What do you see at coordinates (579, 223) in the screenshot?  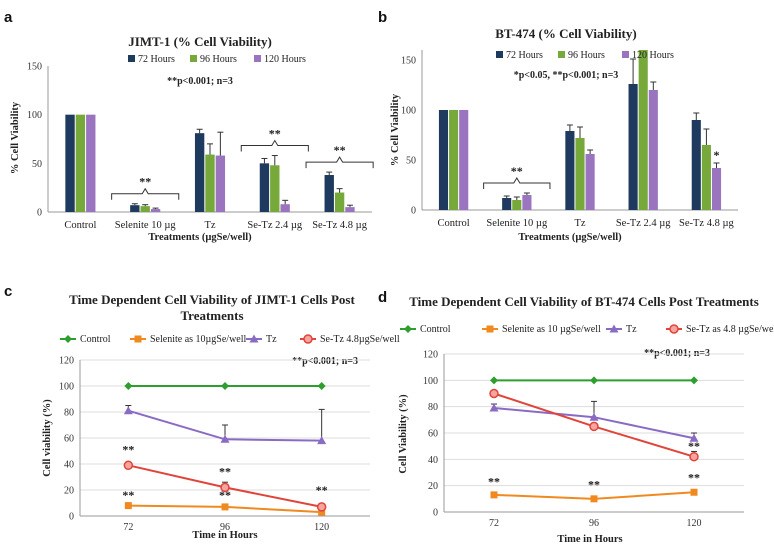 I see `category-label: Tz` at bounding box center [579, 223].